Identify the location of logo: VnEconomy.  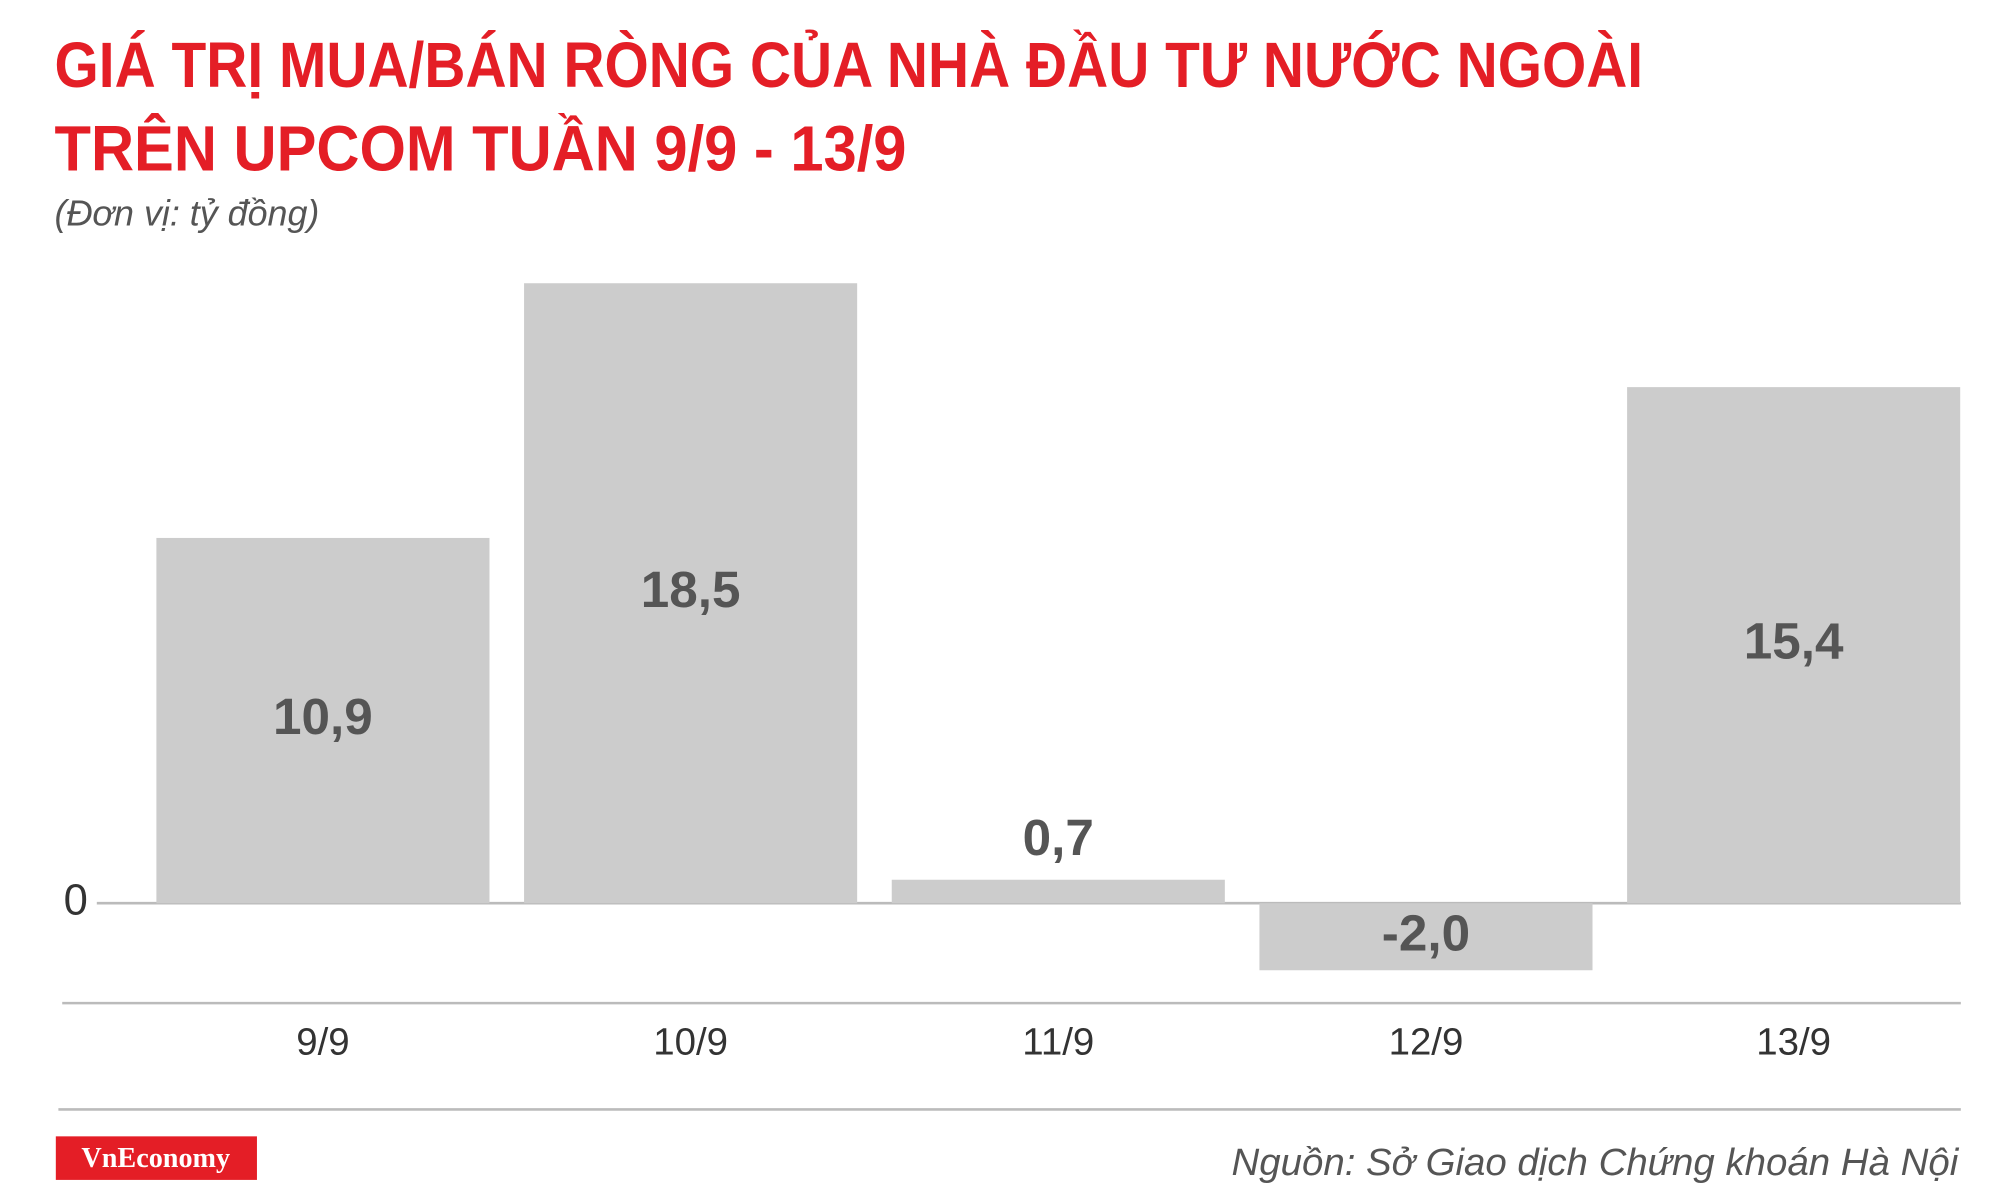
(155, 1158).